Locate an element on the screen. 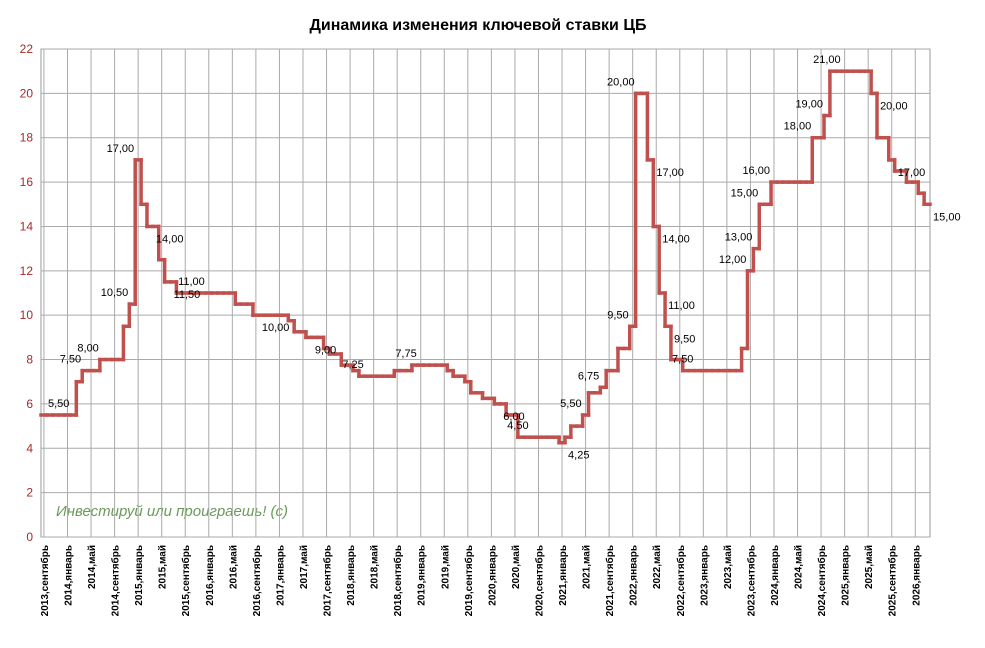 Image resolution: width=985 pixels, height=648 pixels. watermark: Инвестируй или проиграешь! (с) is located at coordinates (172, 511).